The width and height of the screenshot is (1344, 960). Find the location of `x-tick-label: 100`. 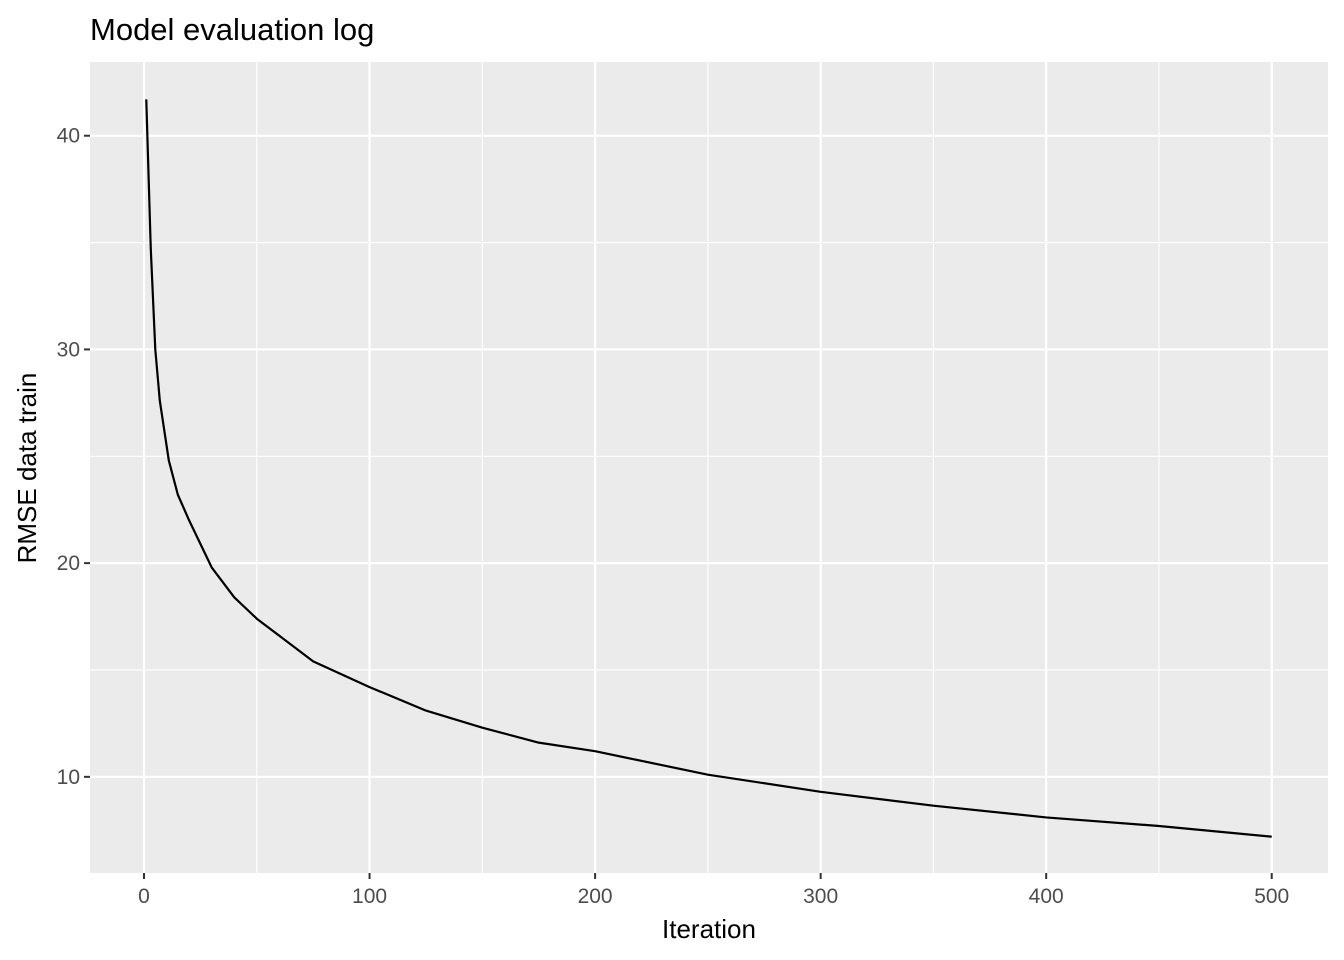

x-tick-label: 100 is located at coordinates (369, 896).